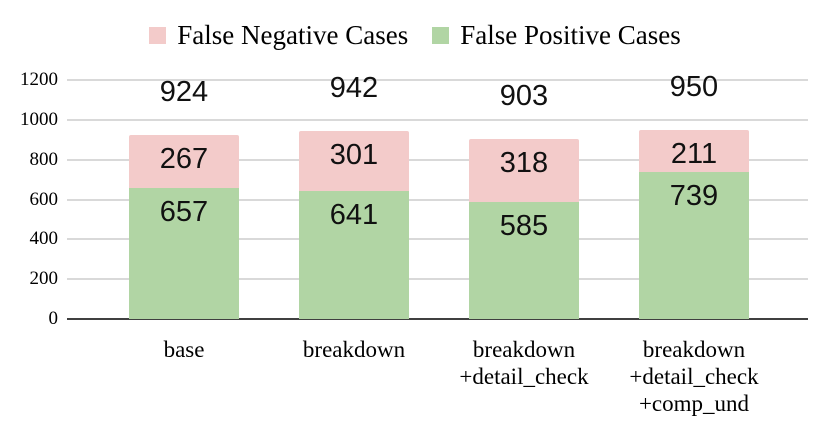  Describe the element at coordinates (354, 155) in the screenshot. I see `false-negative-value-label: 301` at that location.